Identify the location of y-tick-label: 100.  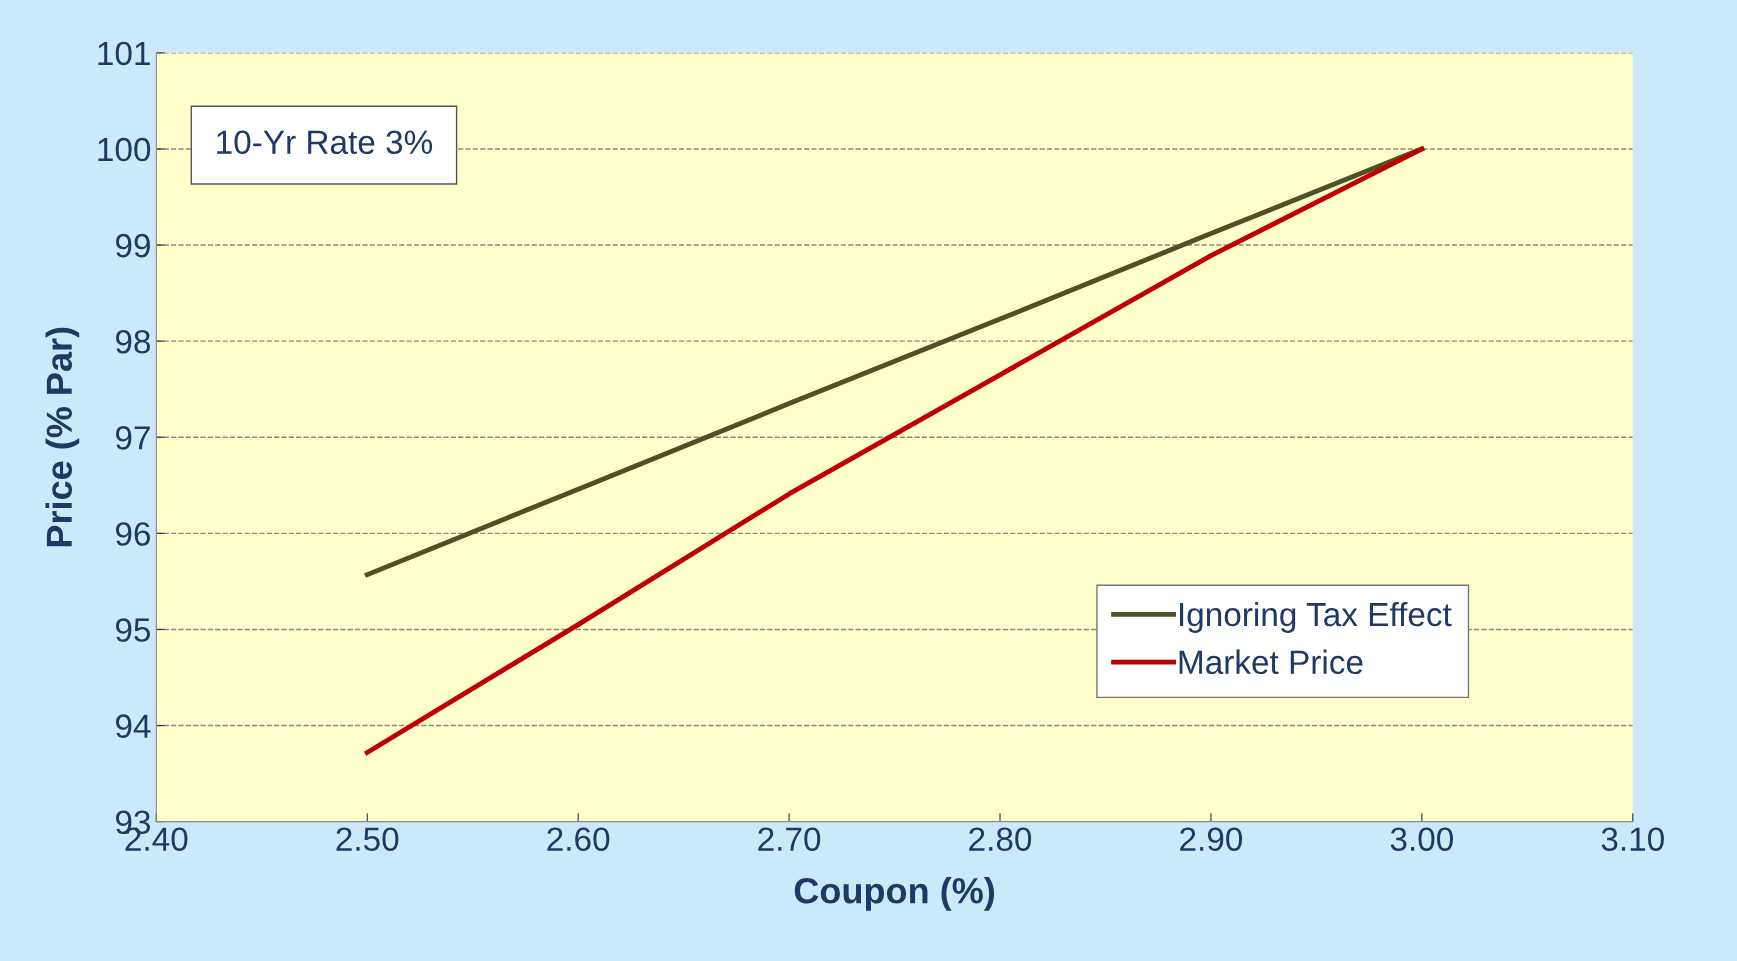
(124, 149).